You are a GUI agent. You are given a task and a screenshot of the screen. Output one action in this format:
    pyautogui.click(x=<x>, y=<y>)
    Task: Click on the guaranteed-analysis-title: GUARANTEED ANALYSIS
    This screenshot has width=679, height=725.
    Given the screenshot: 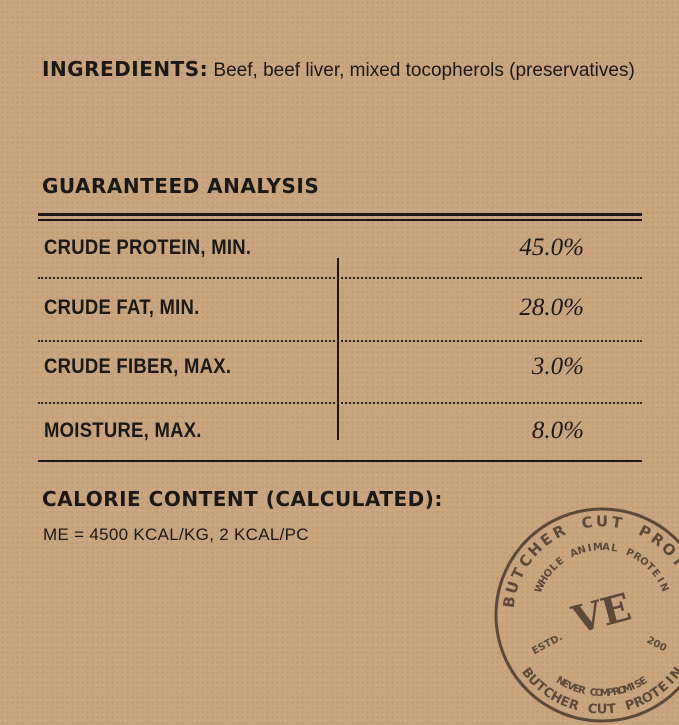 What is the action you would take?
    pyautogui.click(x=181, y=186)
    